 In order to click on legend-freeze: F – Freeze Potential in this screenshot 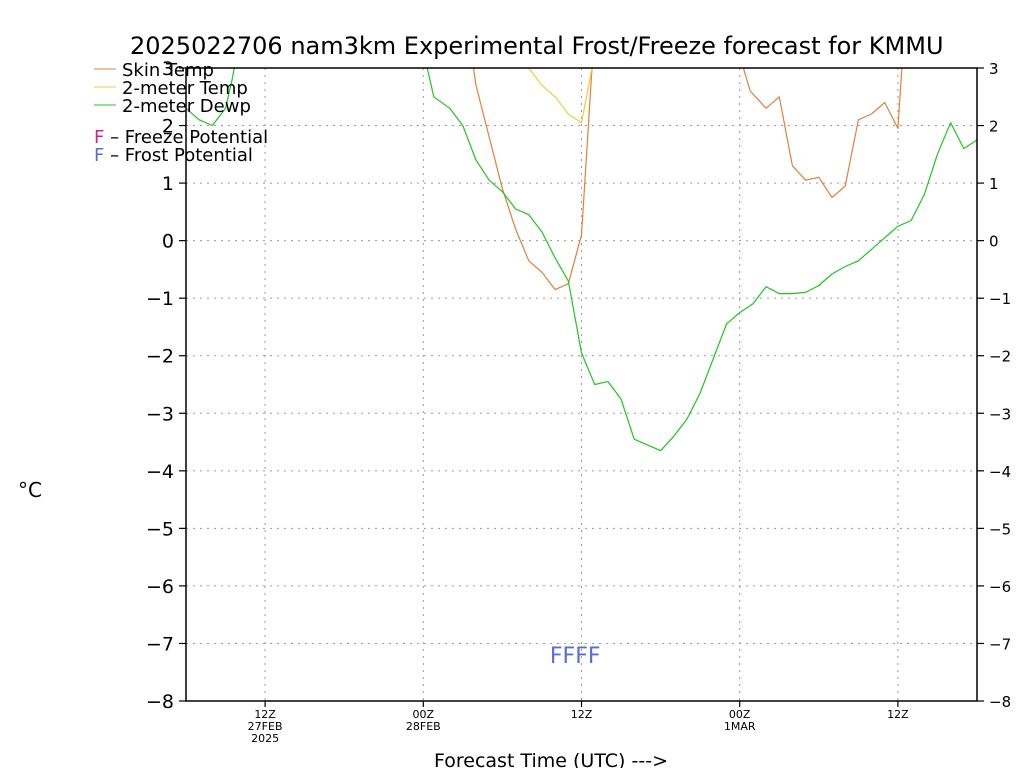, I will do `click(181, 137)`.